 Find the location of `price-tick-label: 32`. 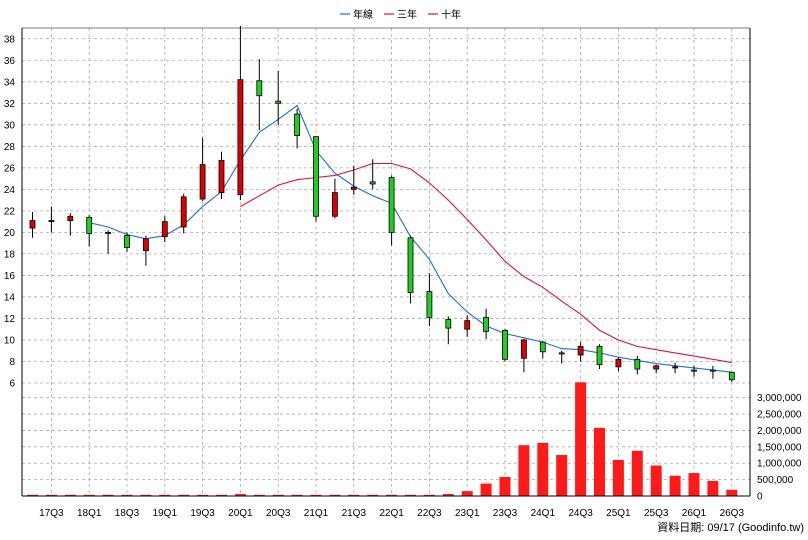

price-tick-label: 32 is located at coordinates (10, 104).